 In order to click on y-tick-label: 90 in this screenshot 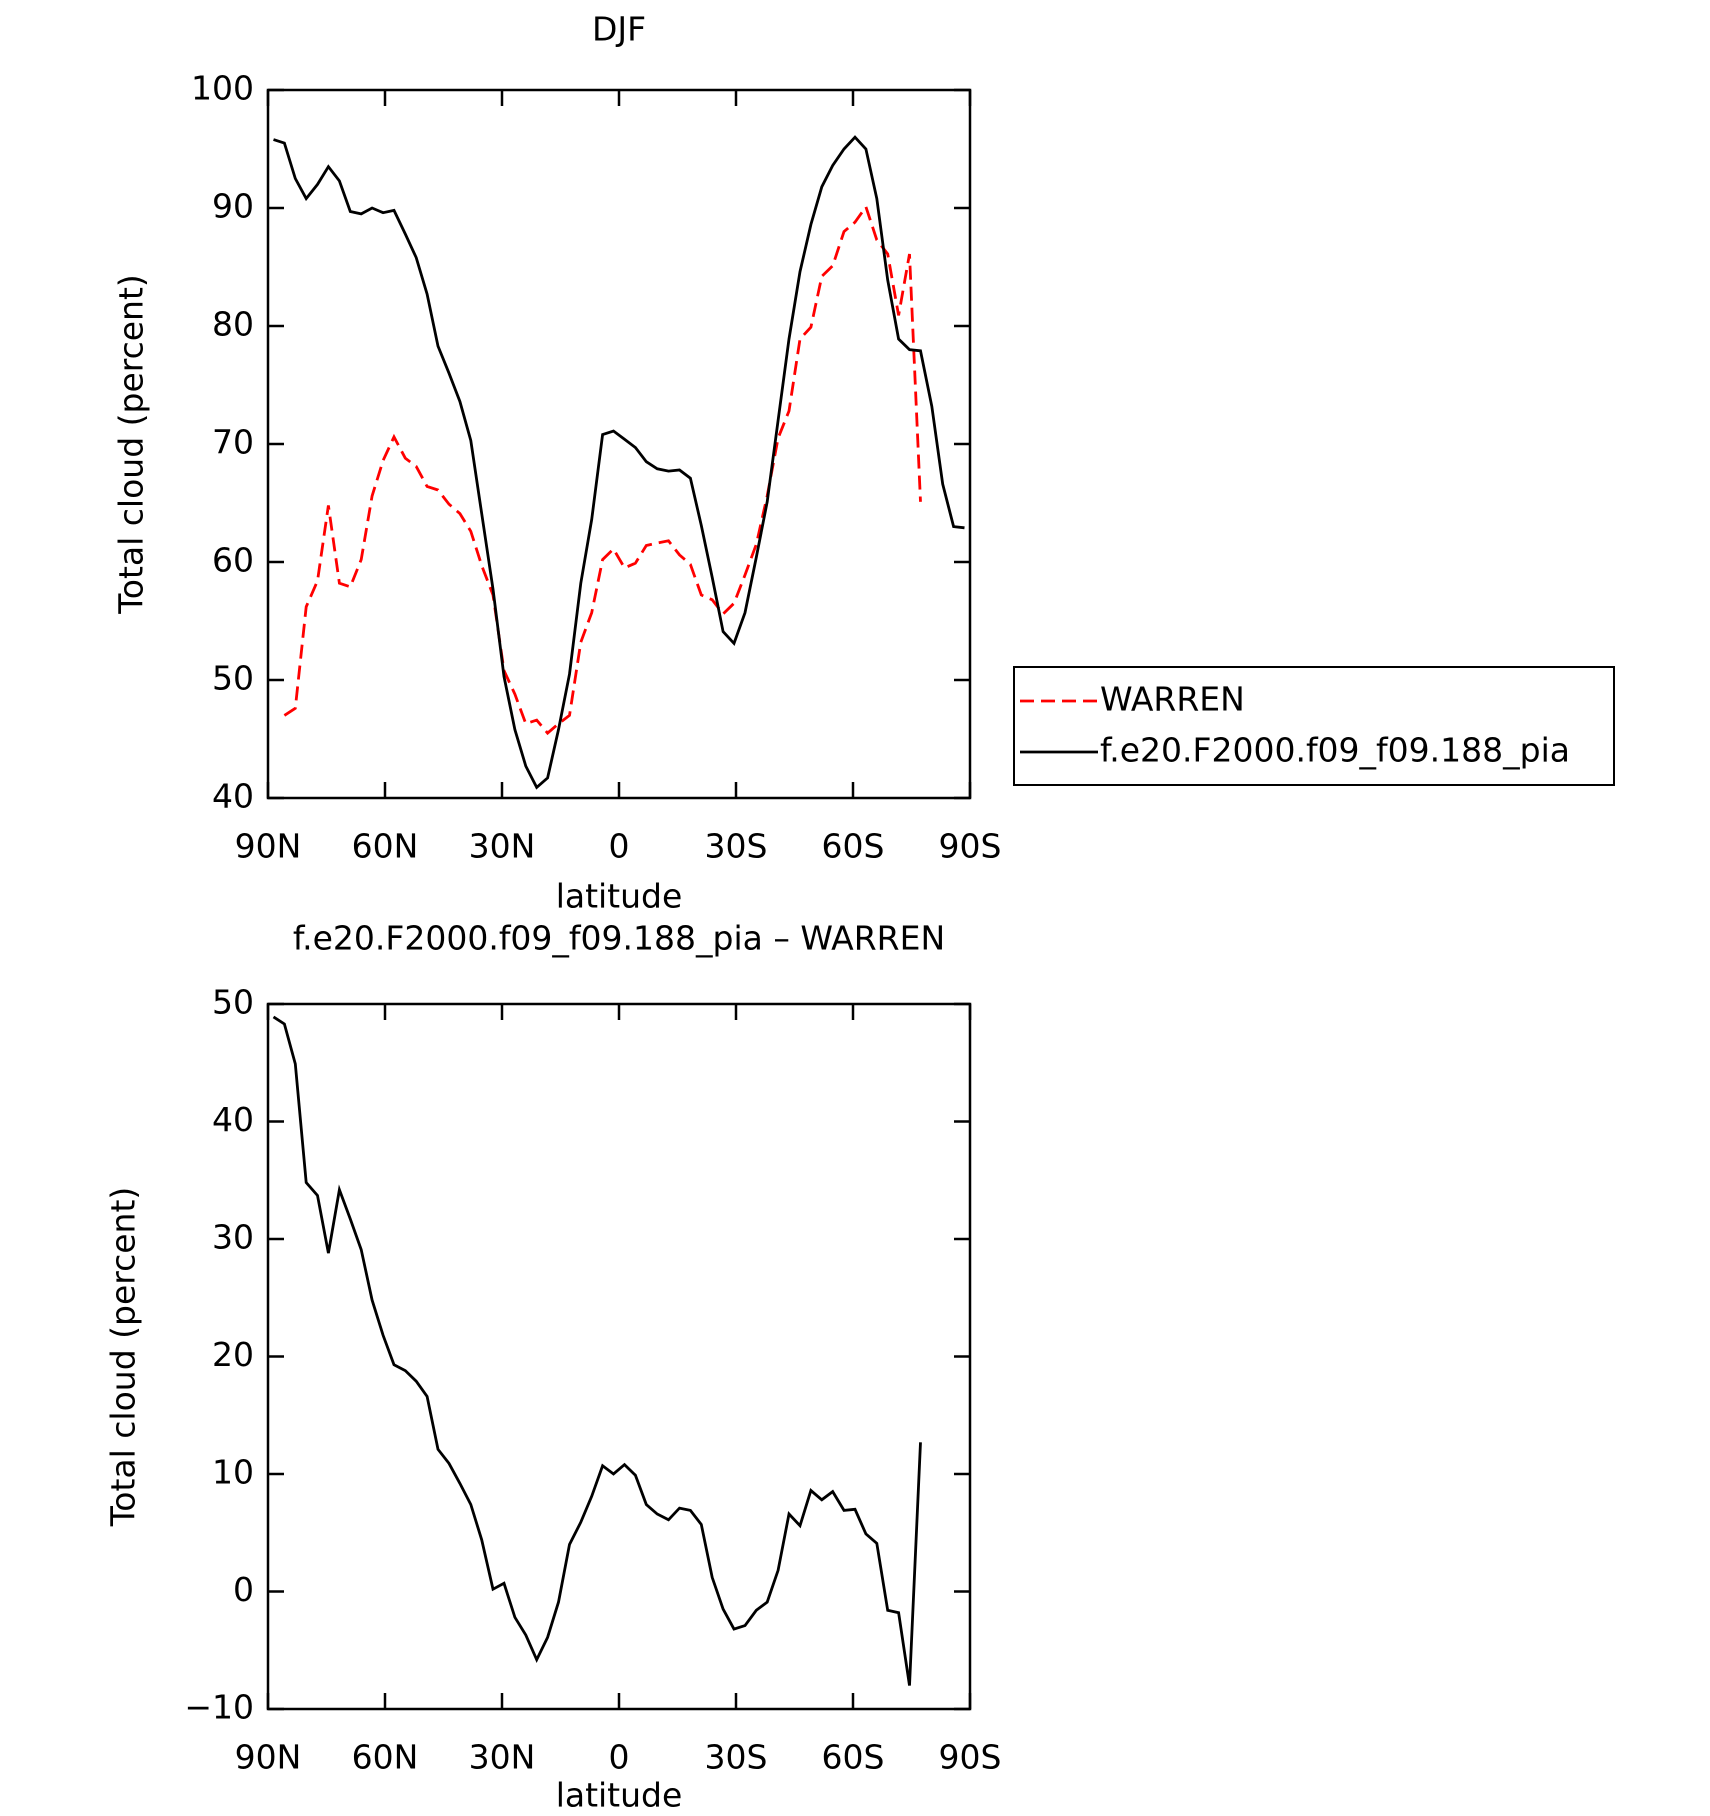, I will do `click(233, 206)`.